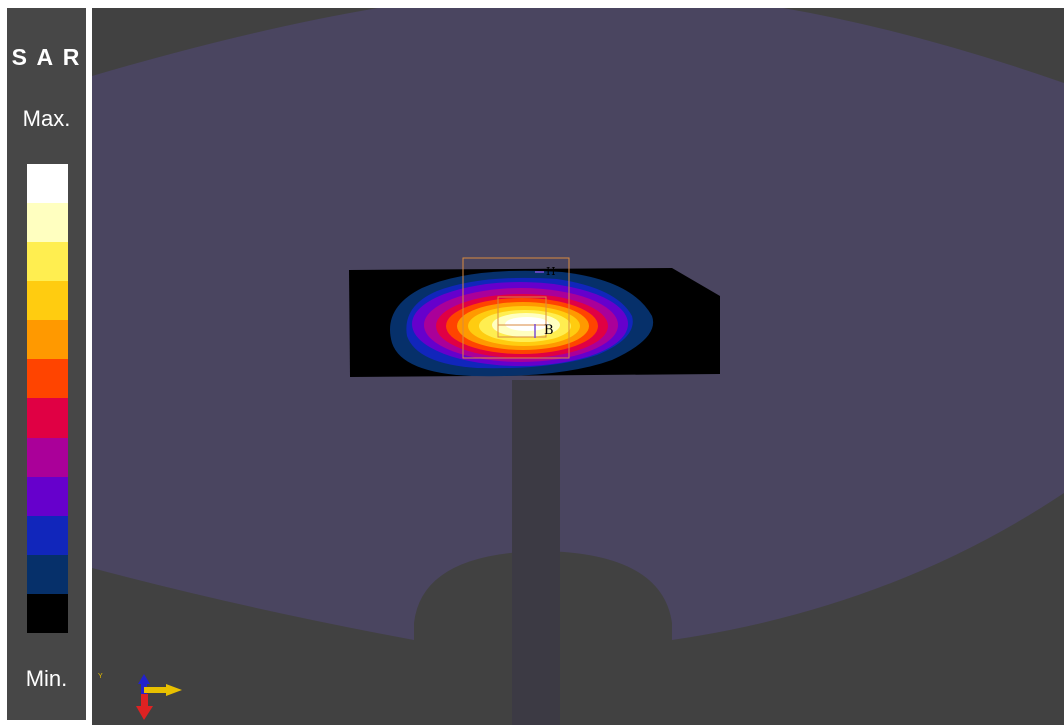  What do you see at coordinates (100, 676) in the screenshot?
I see `axis-y-label: Y` at bounding box center [100, 676].